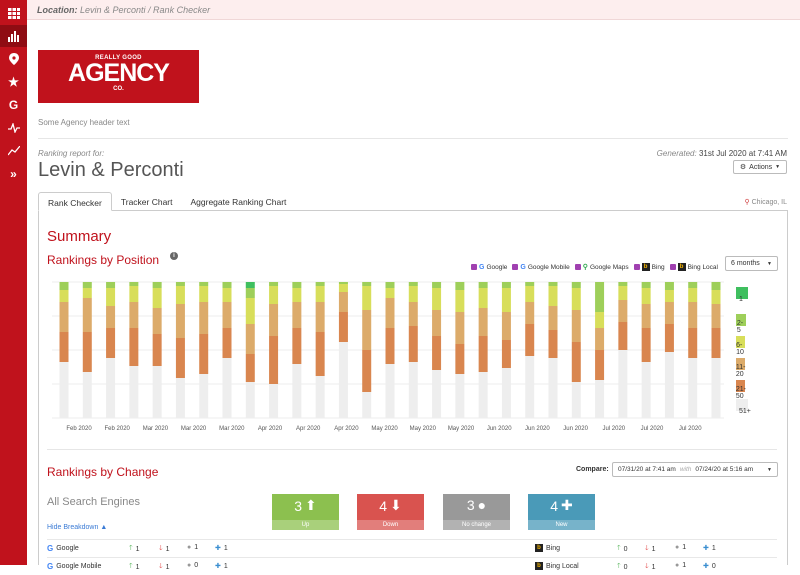 Image resolution: width=800 pixels, height=575 pixels. What do you see at coordinates (693, 267) in the screenshot?
I see `engine-filter-bing-local: b Bing Local` at bounding box center [693, 267].